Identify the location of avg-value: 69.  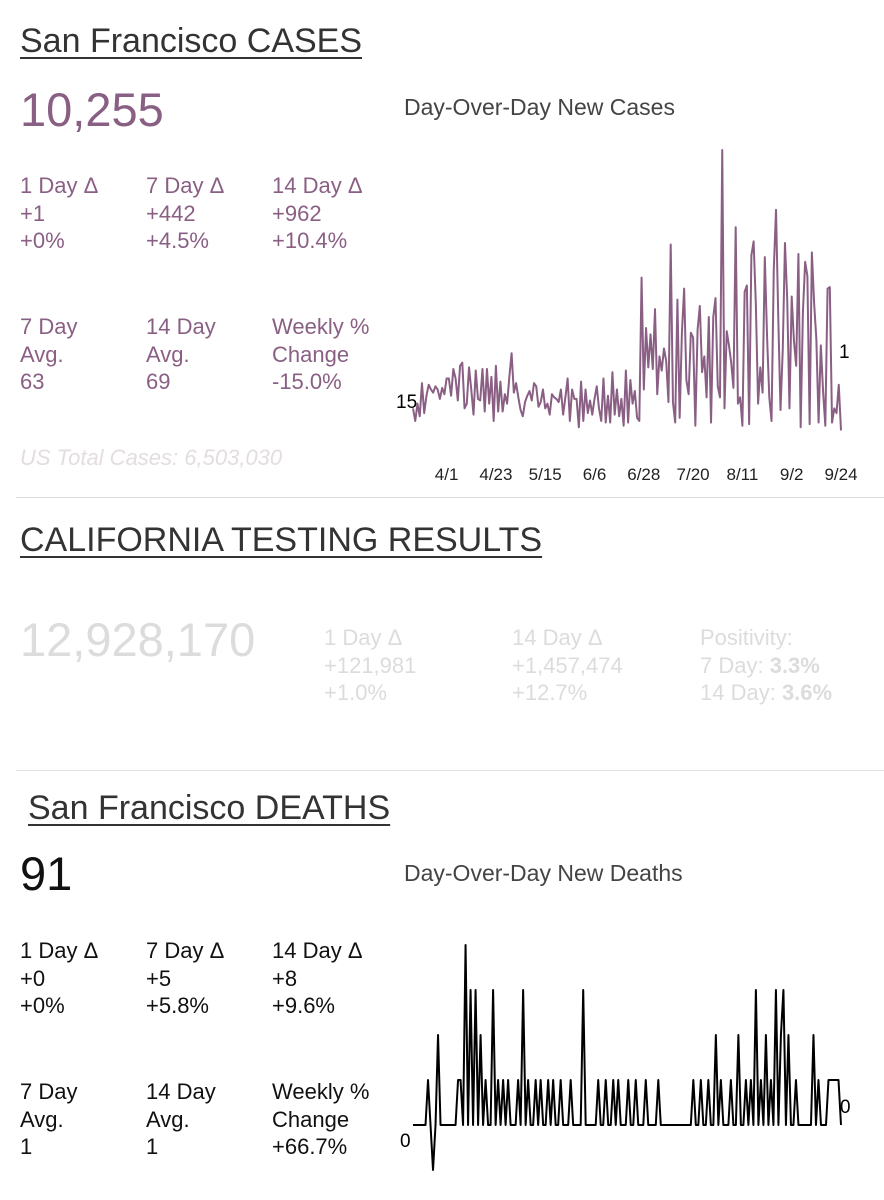
(158, 381).